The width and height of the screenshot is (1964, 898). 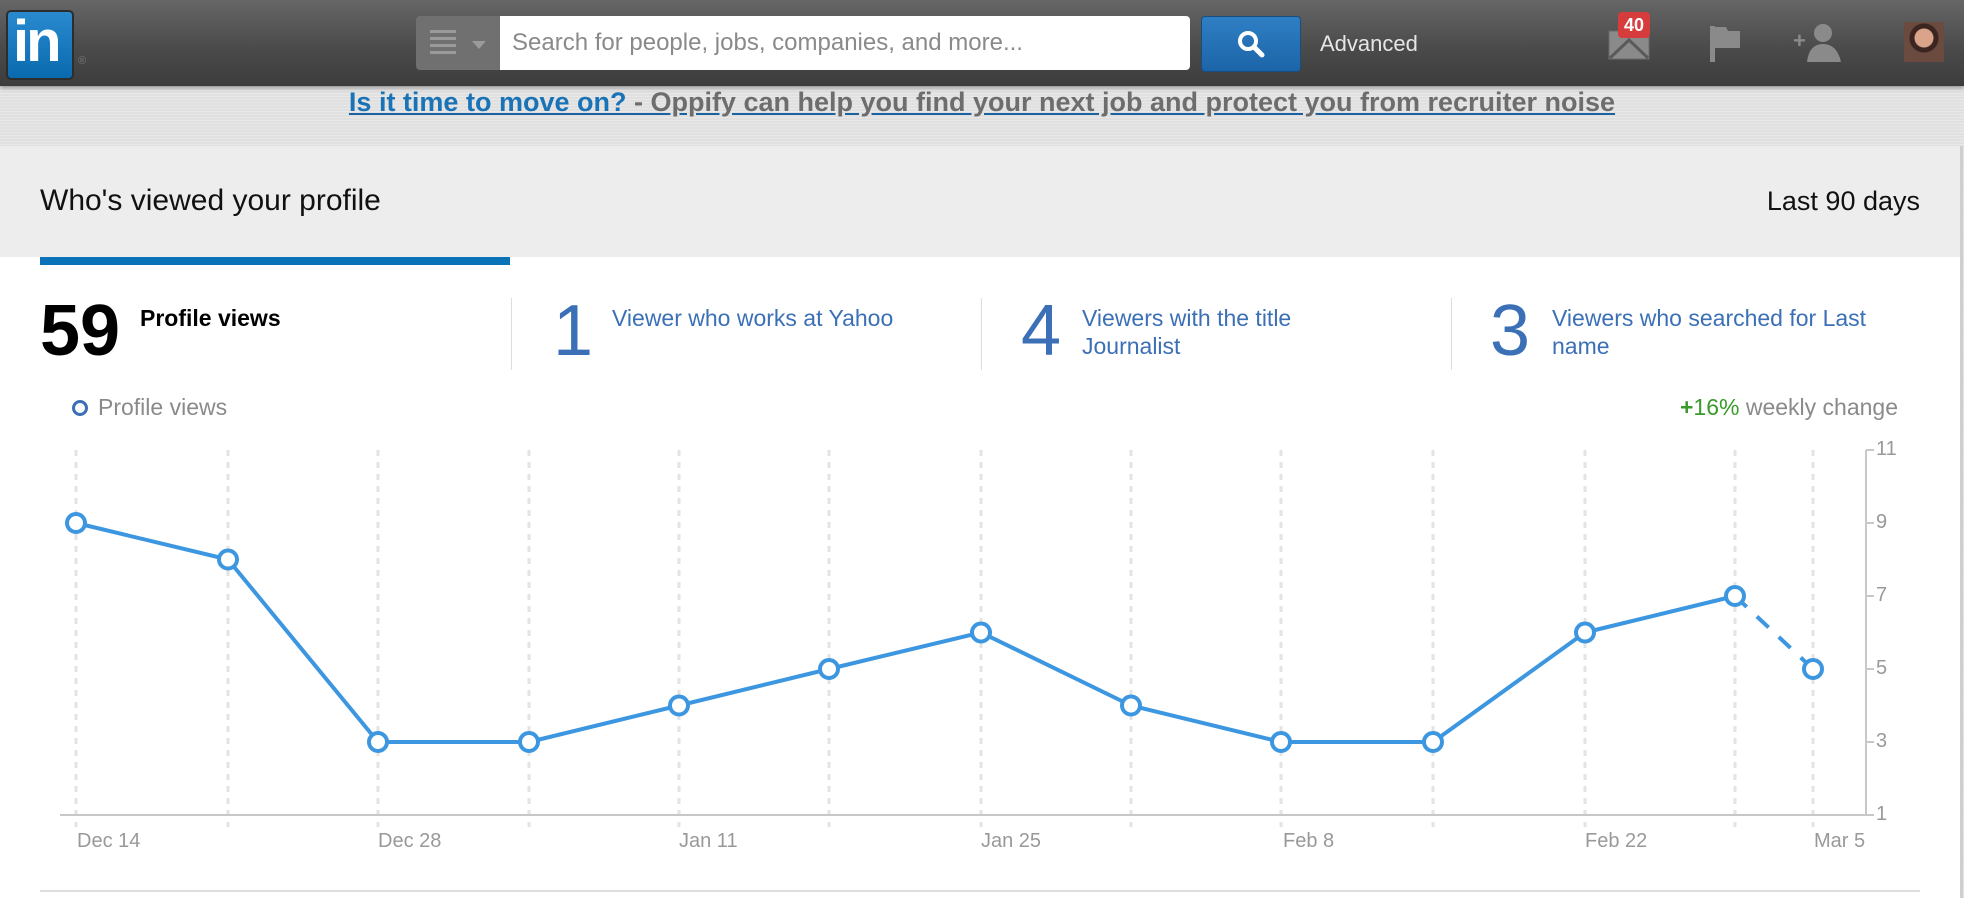 What do you see at coordinates (80, 331) in the screenshot?
I see `stat-number: 59` at bounding box center [80, 331].